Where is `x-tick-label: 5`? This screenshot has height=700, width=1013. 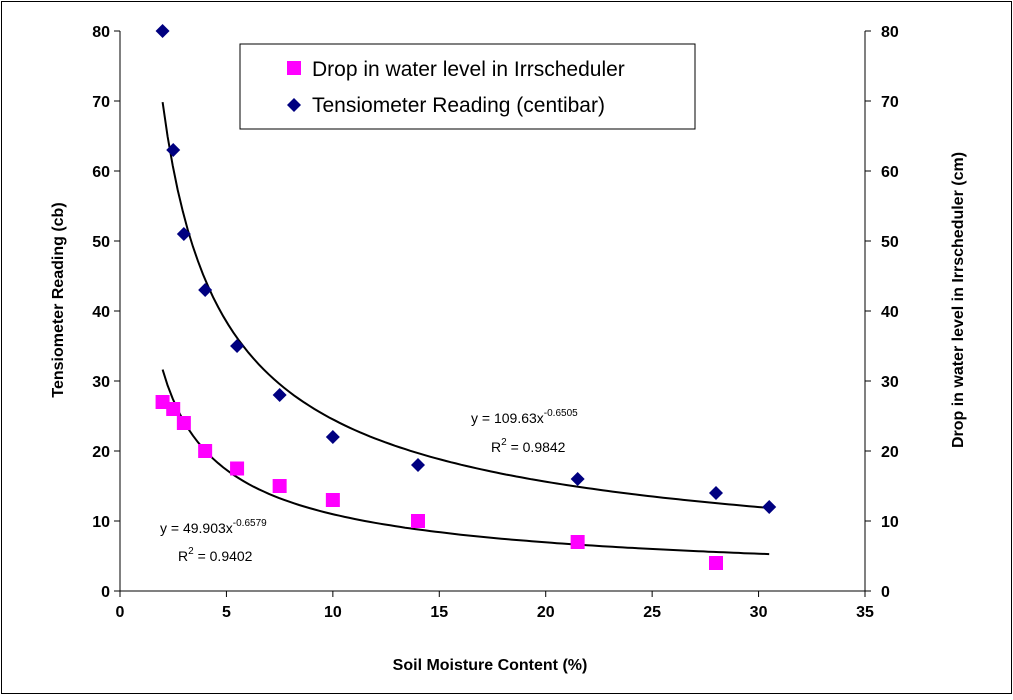
x-tick-label: 5 is located at coordinates (226, 612).